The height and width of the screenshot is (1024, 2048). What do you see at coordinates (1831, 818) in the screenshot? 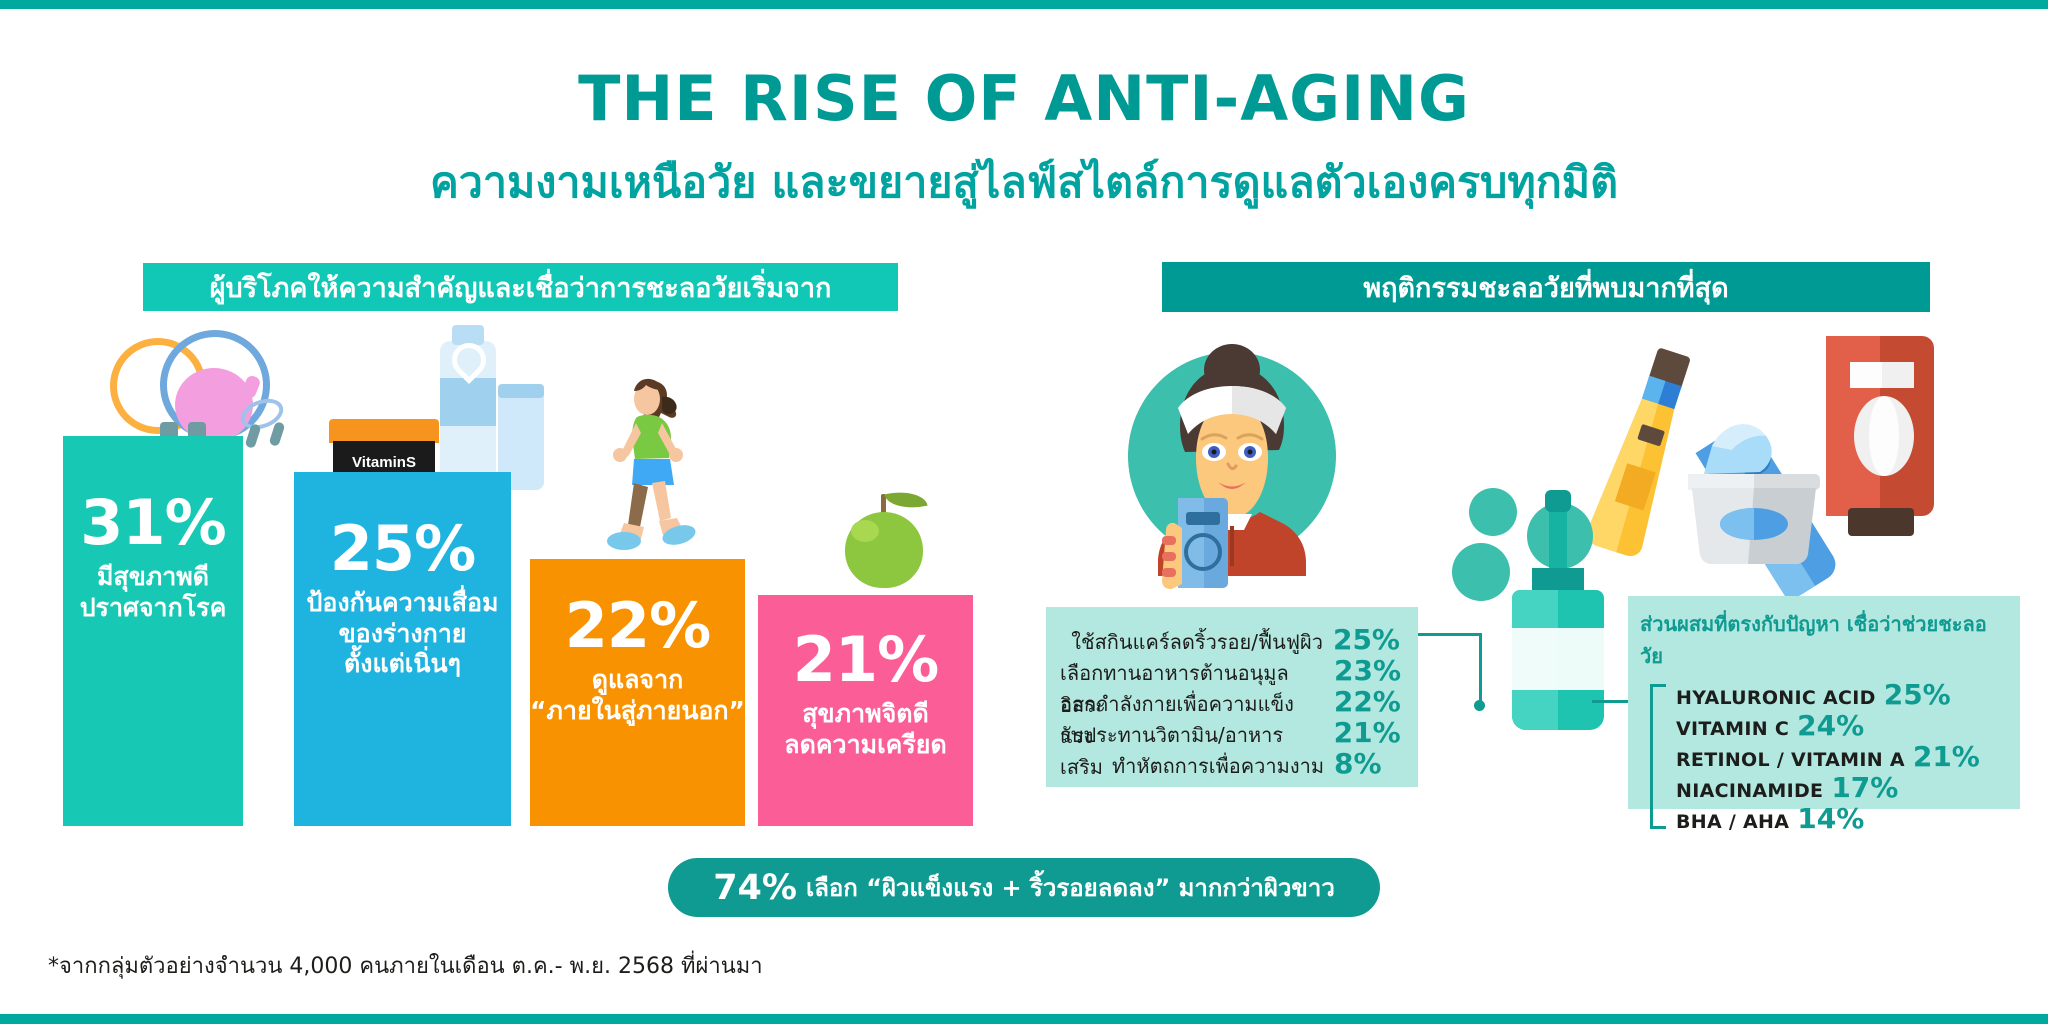
I see `ingredient-value: 14%` at bounding box center [1831, 818].